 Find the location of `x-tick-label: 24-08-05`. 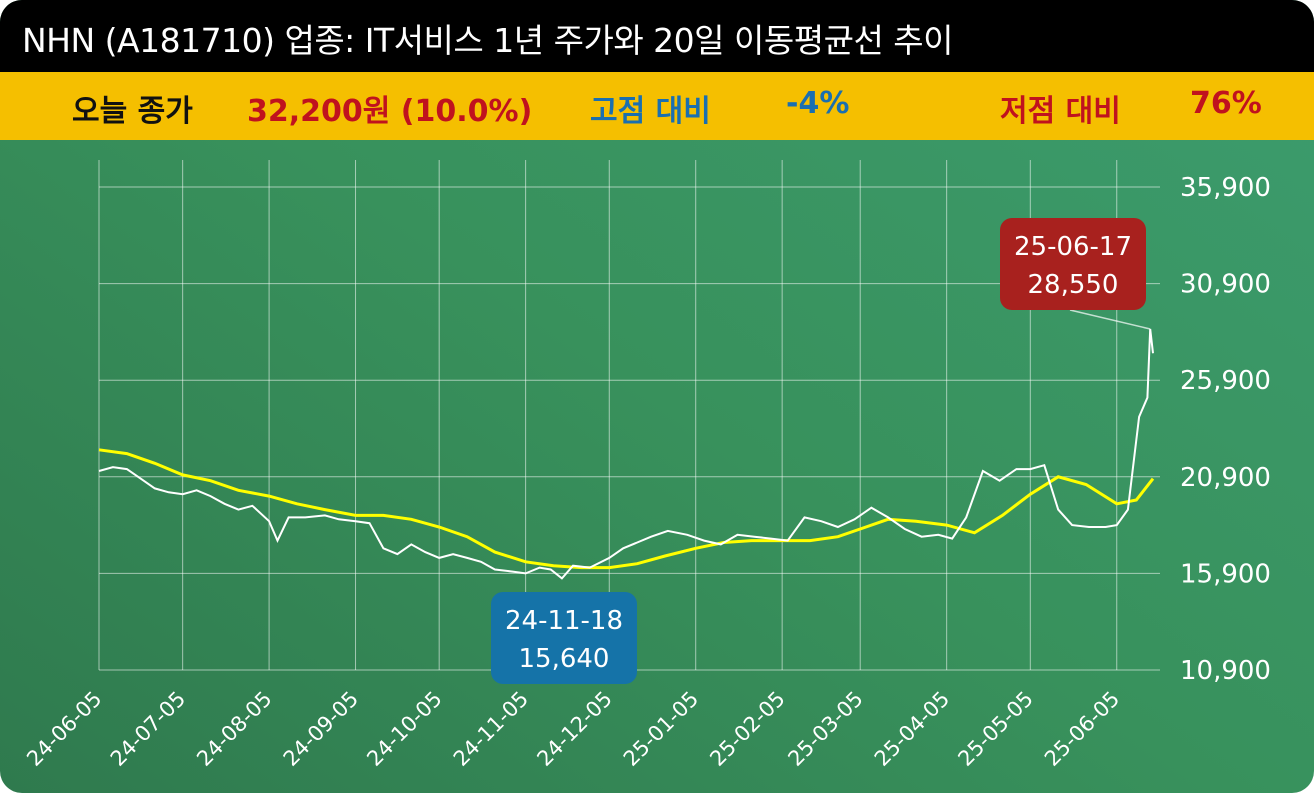

x-tick-label: 24-08-05 is located at coordinates (234, 729).